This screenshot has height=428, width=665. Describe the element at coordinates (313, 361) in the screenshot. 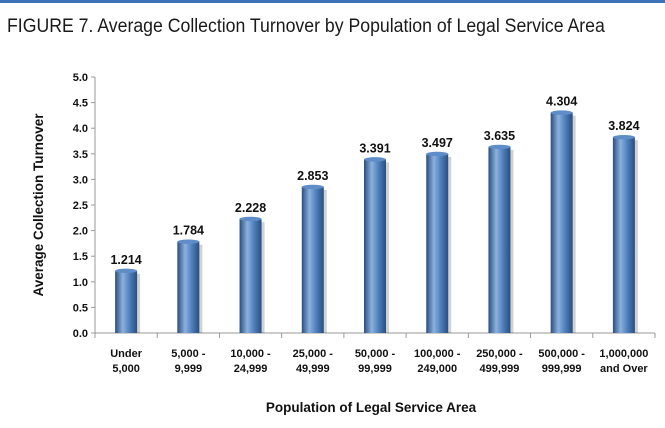

I see `x-tick-label: 25,000 -49,999` at that location.